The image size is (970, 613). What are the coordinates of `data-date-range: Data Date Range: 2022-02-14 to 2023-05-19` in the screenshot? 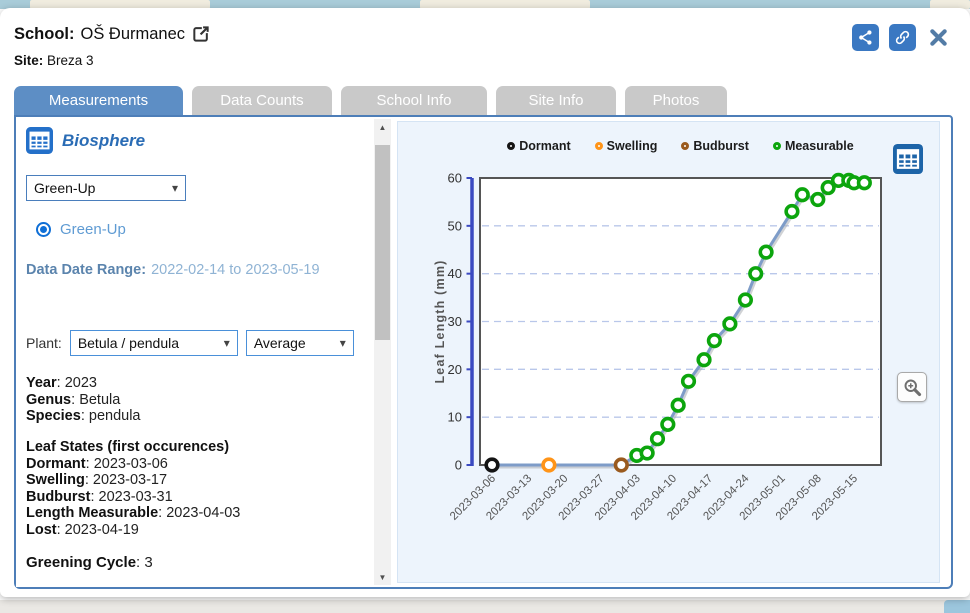 It's located at (195, 270).